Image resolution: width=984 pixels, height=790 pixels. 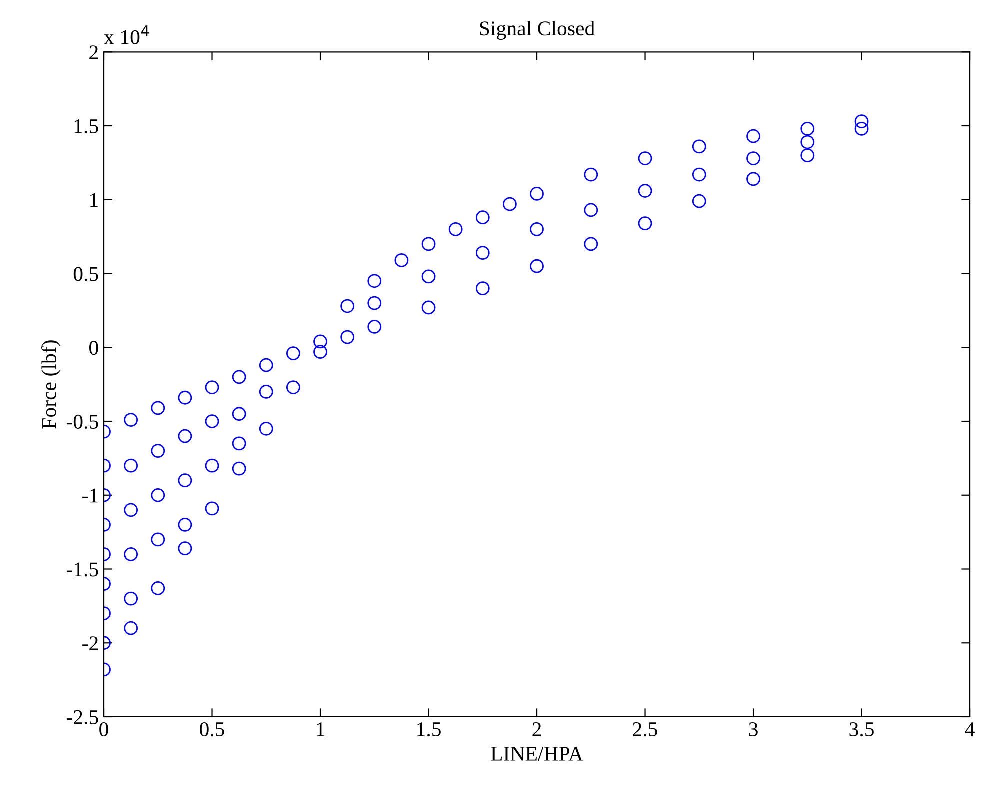 I want to click on chart-title: Signal Closed, so click(x=537, y=30).